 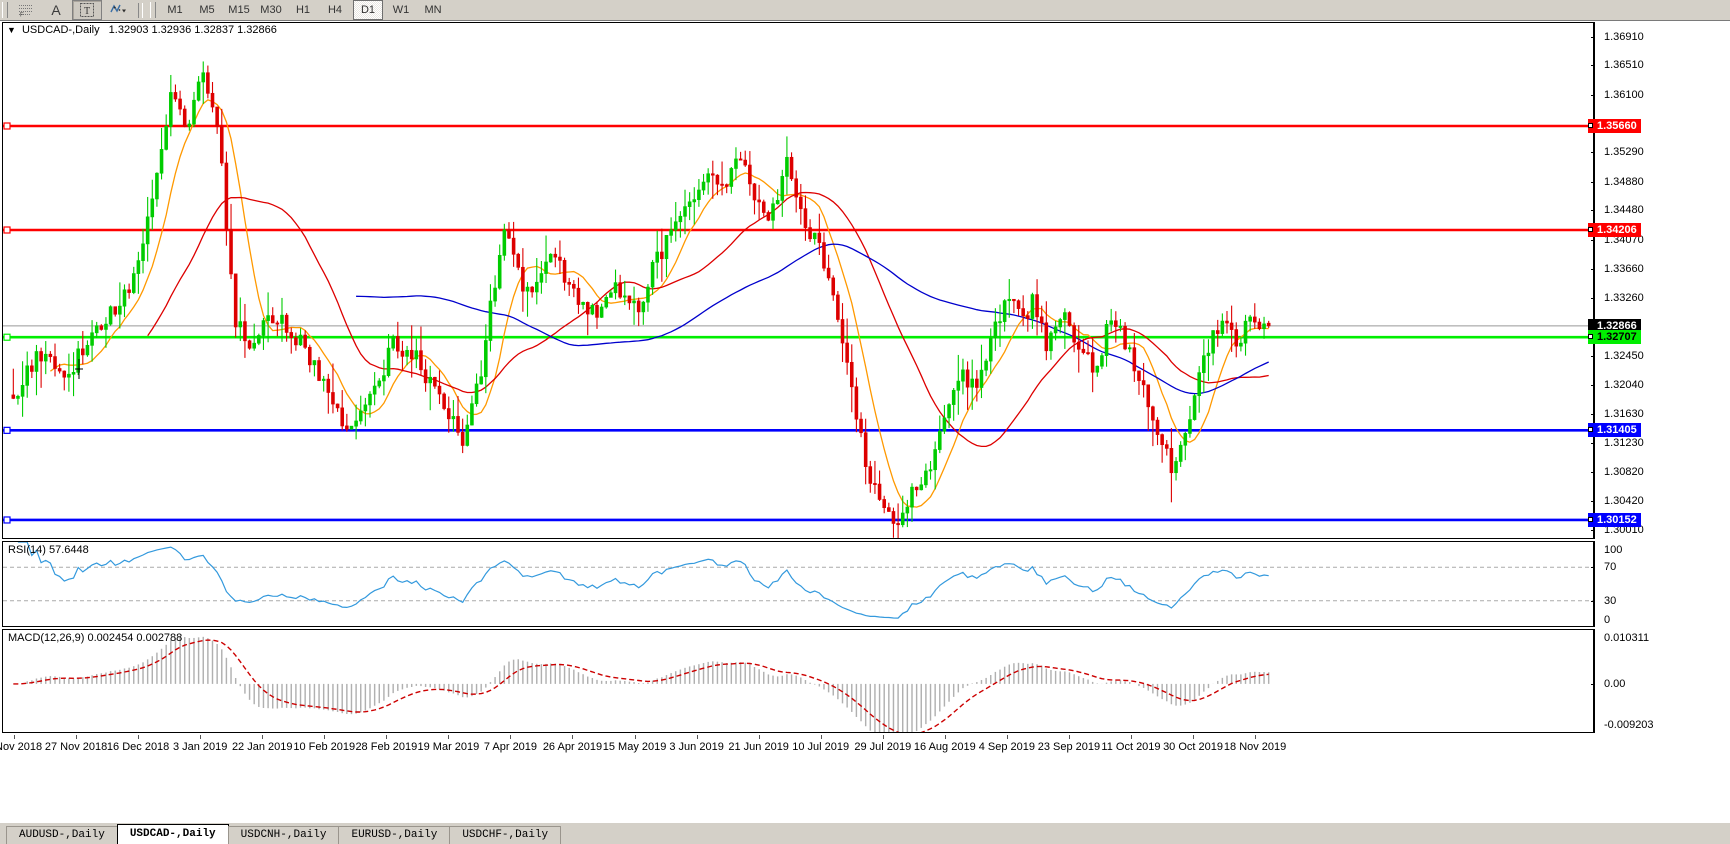 What do you see at coordinates (643, 580) in the screenshot?
I see `rsi-line` at bounding box center [643, 580].